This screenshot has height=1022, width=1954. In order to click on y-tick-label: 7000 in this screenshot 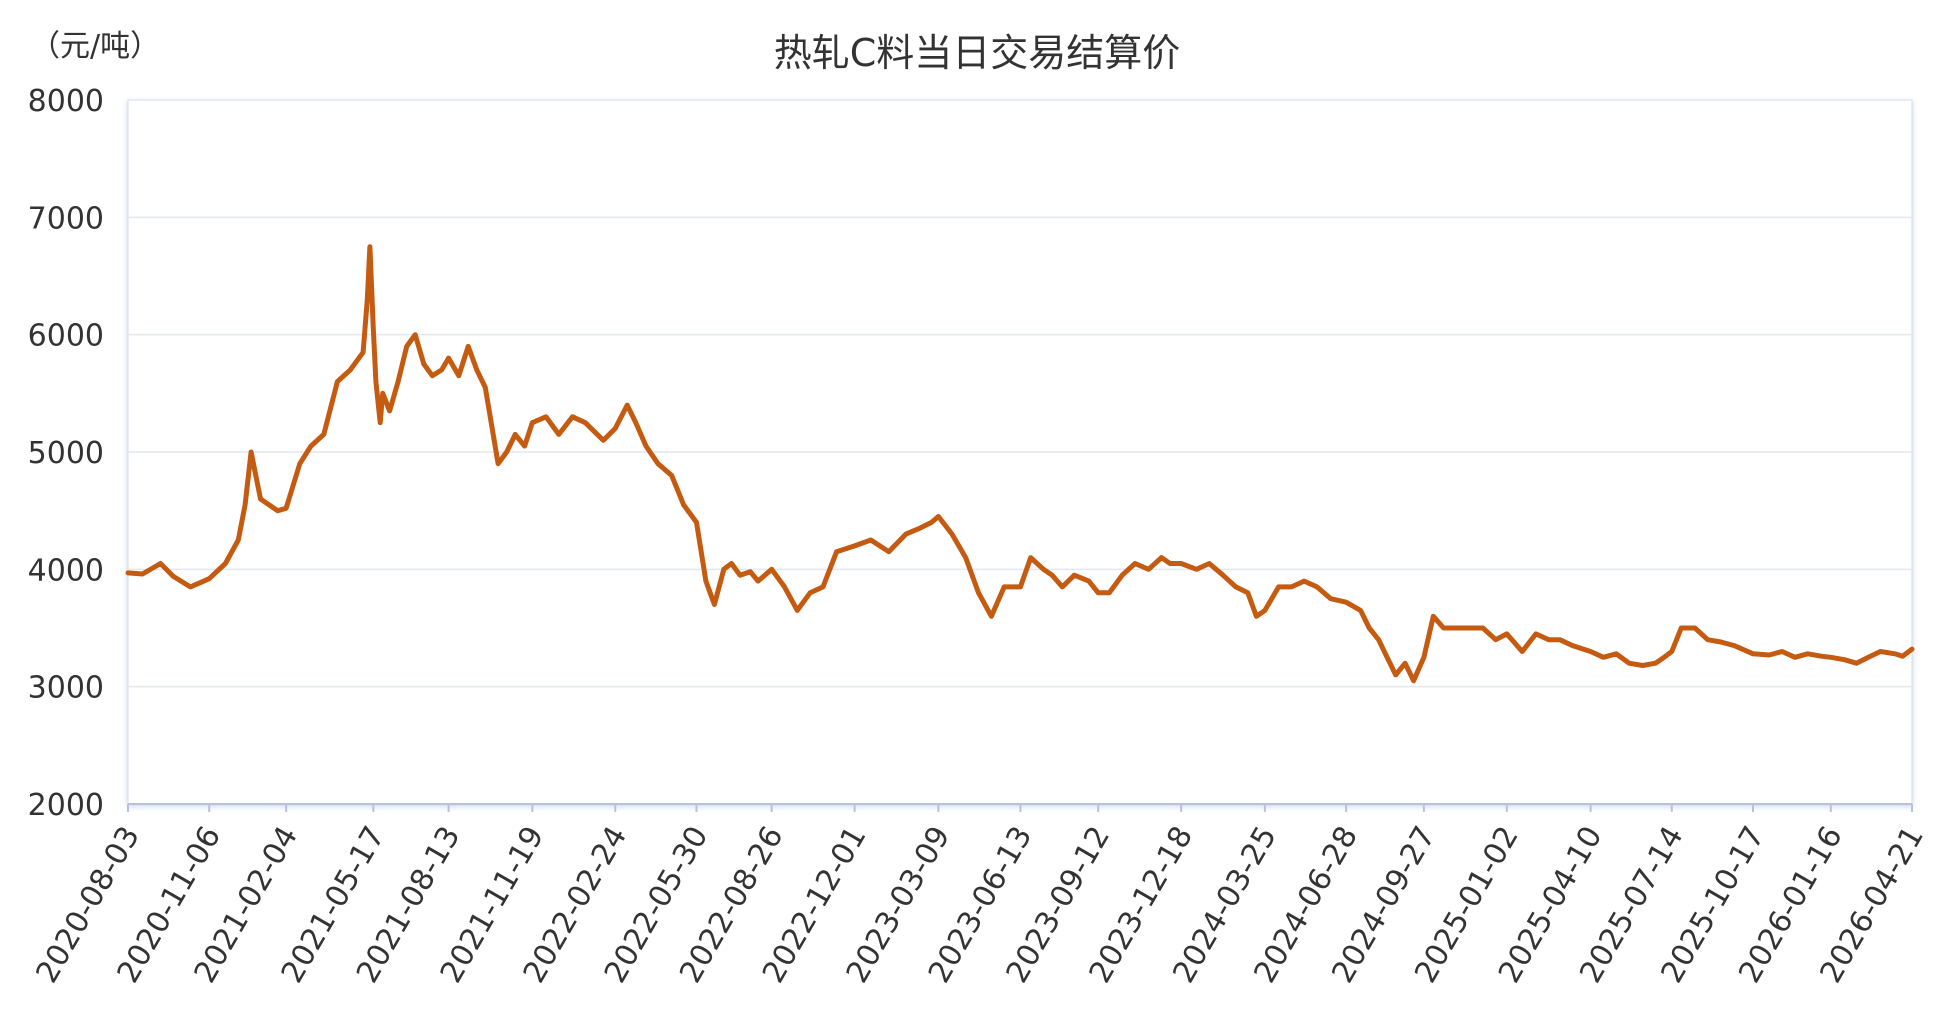, I will do `click(66, 218)`.